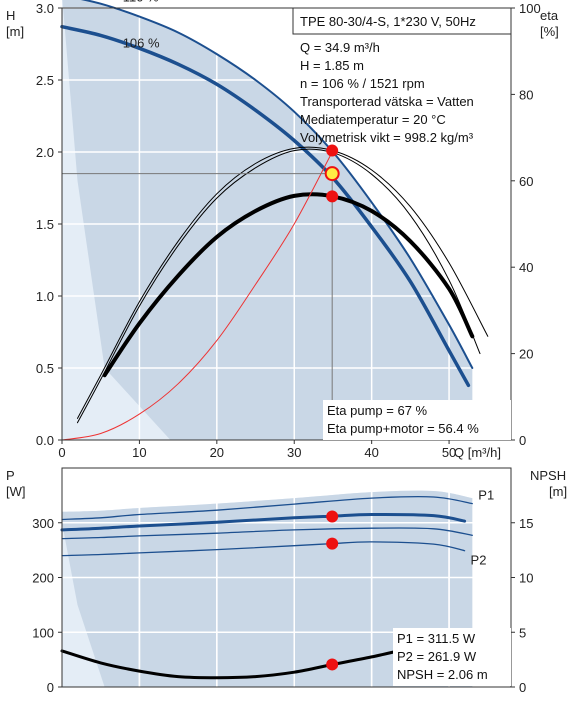 Image resolution: width=585 pixels, height=701 pixels. Describe the element at coordinates (526, 94) in the screenshot. I see `right-tick-label: 80` at that location.